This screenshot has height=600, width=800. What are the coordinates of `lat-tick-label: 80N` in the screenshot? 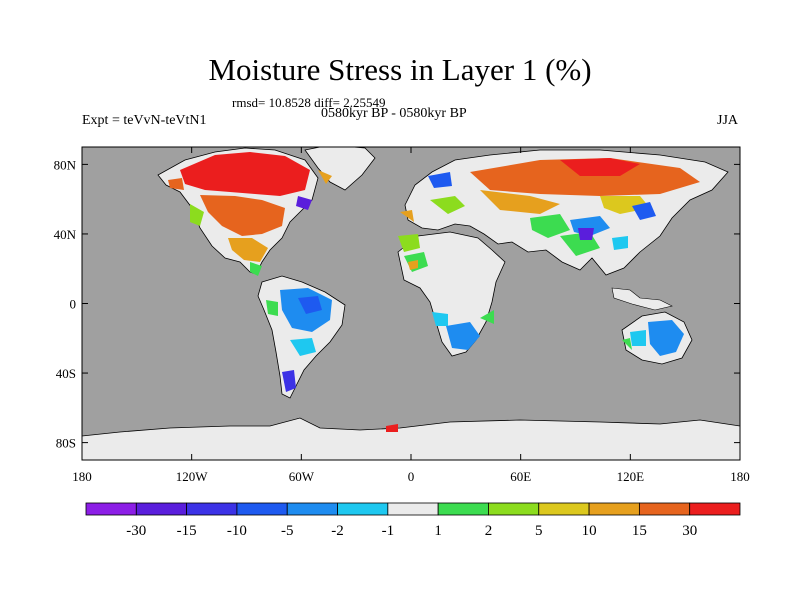 It's located at (65, 164).